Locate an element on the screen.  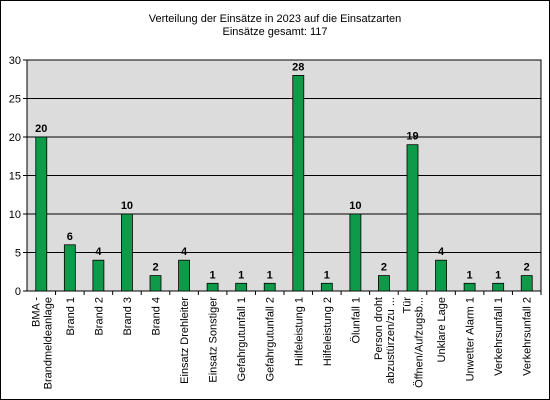
x-tick-label: Einsatz Sonstiger is located at coordinates (214, 340).